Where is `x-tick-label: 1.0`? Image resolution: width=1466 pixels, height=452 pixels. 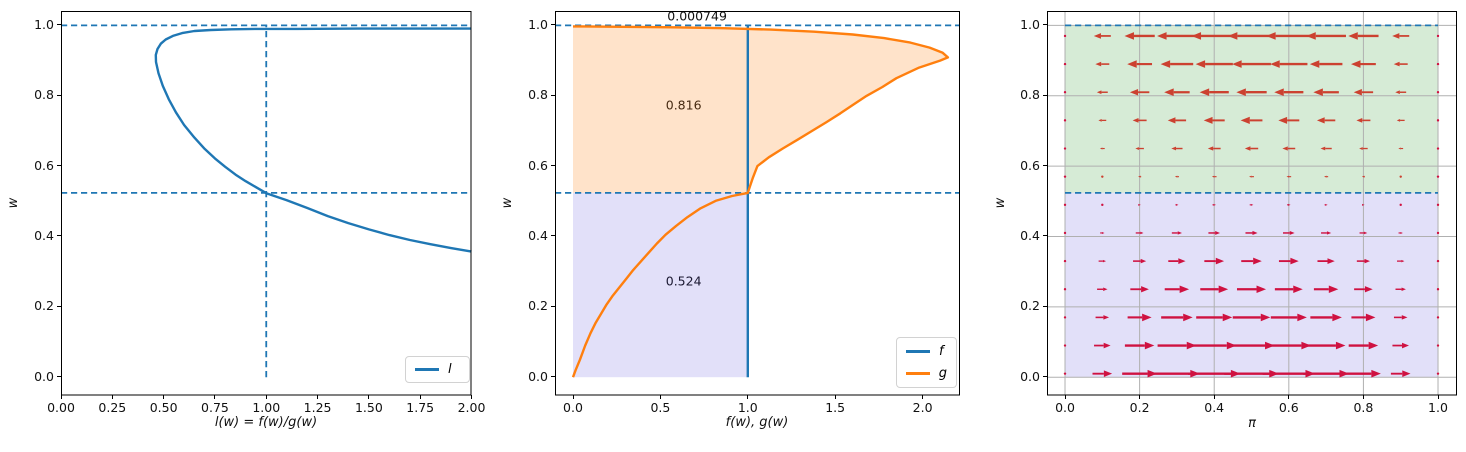 x-tick-label: 1.0 is located at coordinates (747, 407).